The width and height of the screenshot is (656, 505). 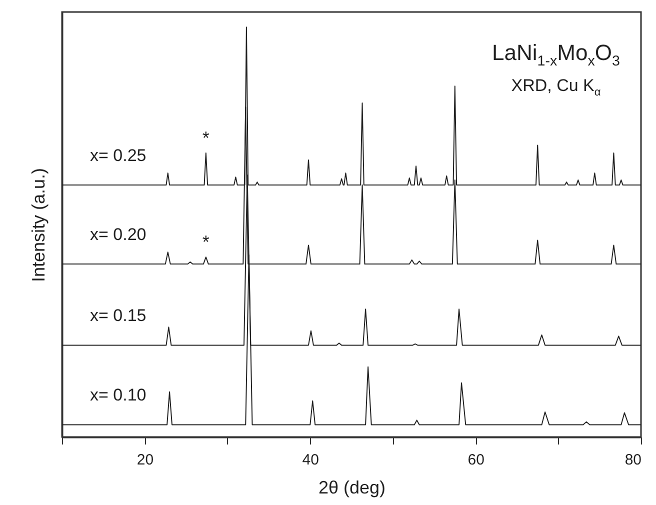 What do you see at coordinates (118, 316) in the screenshot?
I see `series-label: x= 0.15` at bounding box center [118, 316].